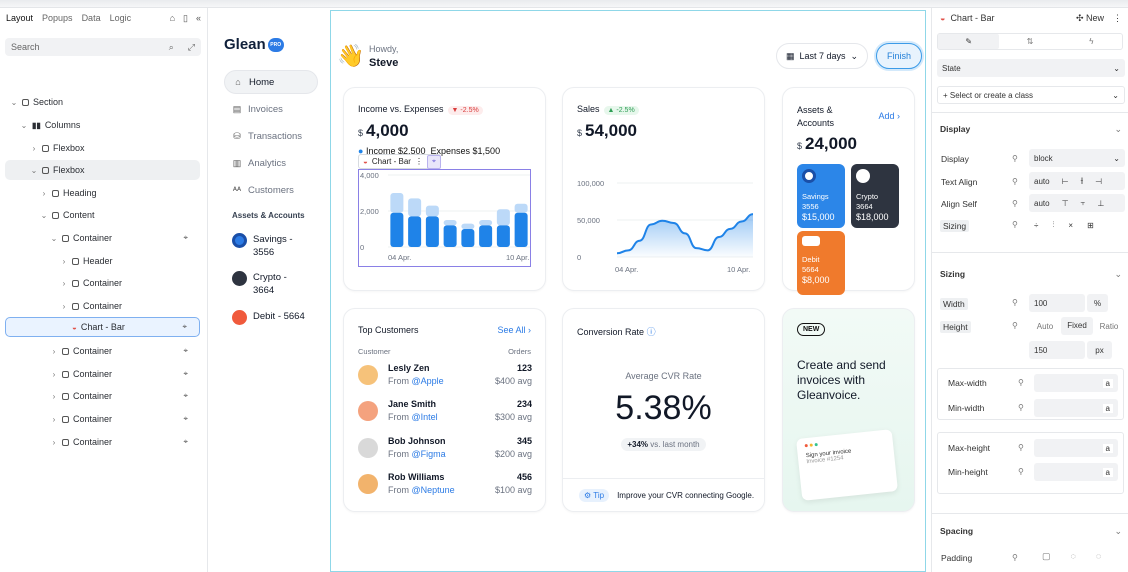 The width and height of the screenshot is (1128, 572). Describe the element at coordinates (103, 47) in the screenshot. I see `layers-search: Search ⌕ ⤢` at that location.